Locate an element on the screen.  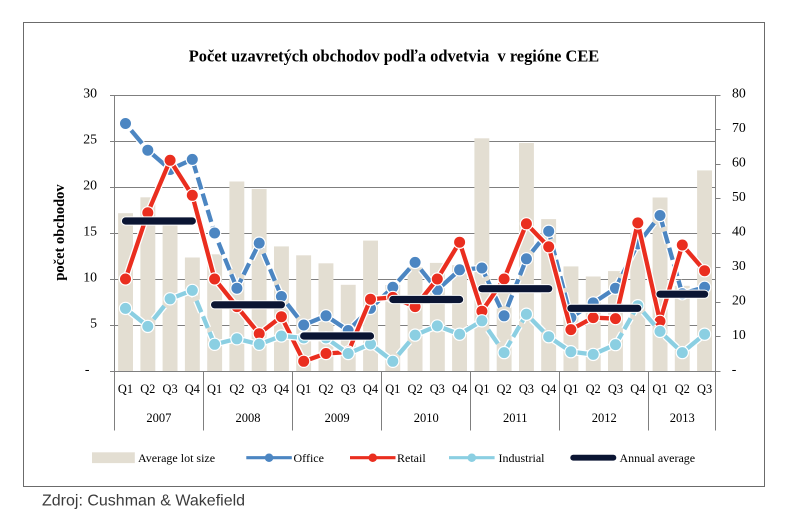
svg-text: 2008 is located at coordinates (248, 418).